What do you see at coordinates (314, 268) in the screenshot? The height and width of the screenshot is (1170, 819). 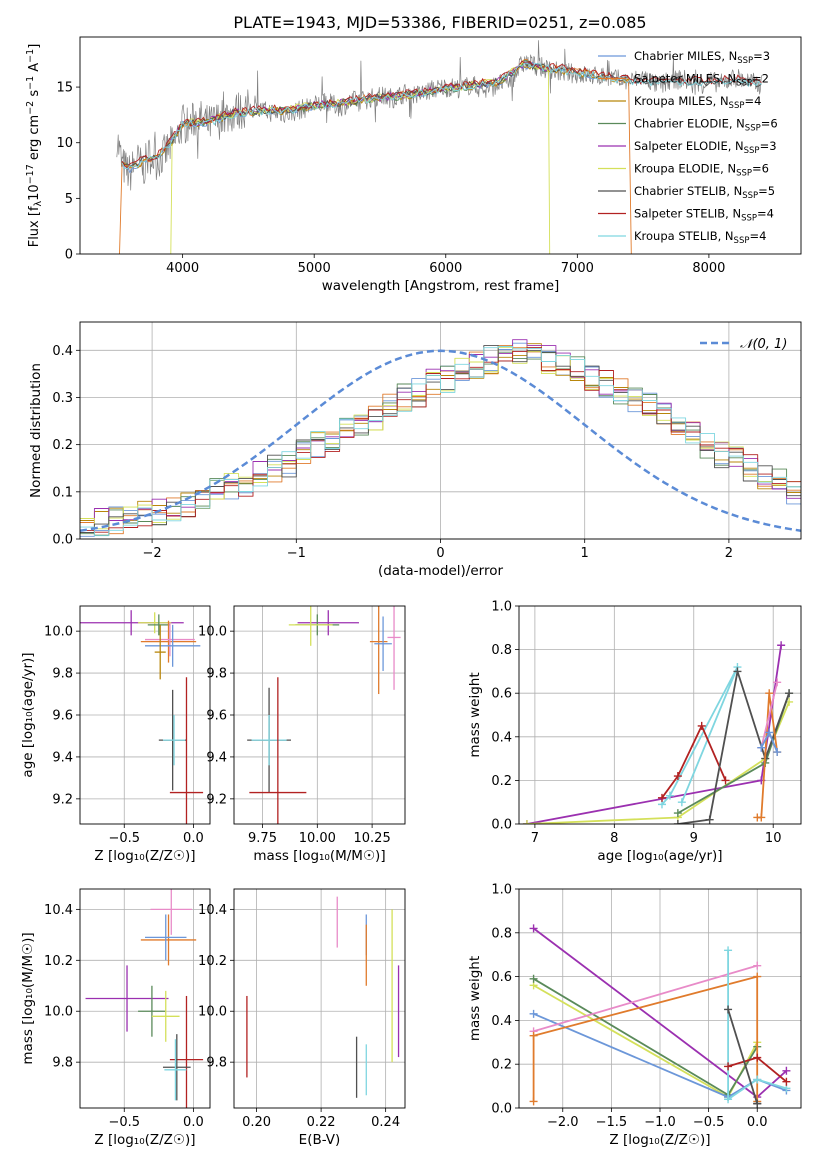 I see `x-tick-label: 5000` at bounding box center [314, 268].